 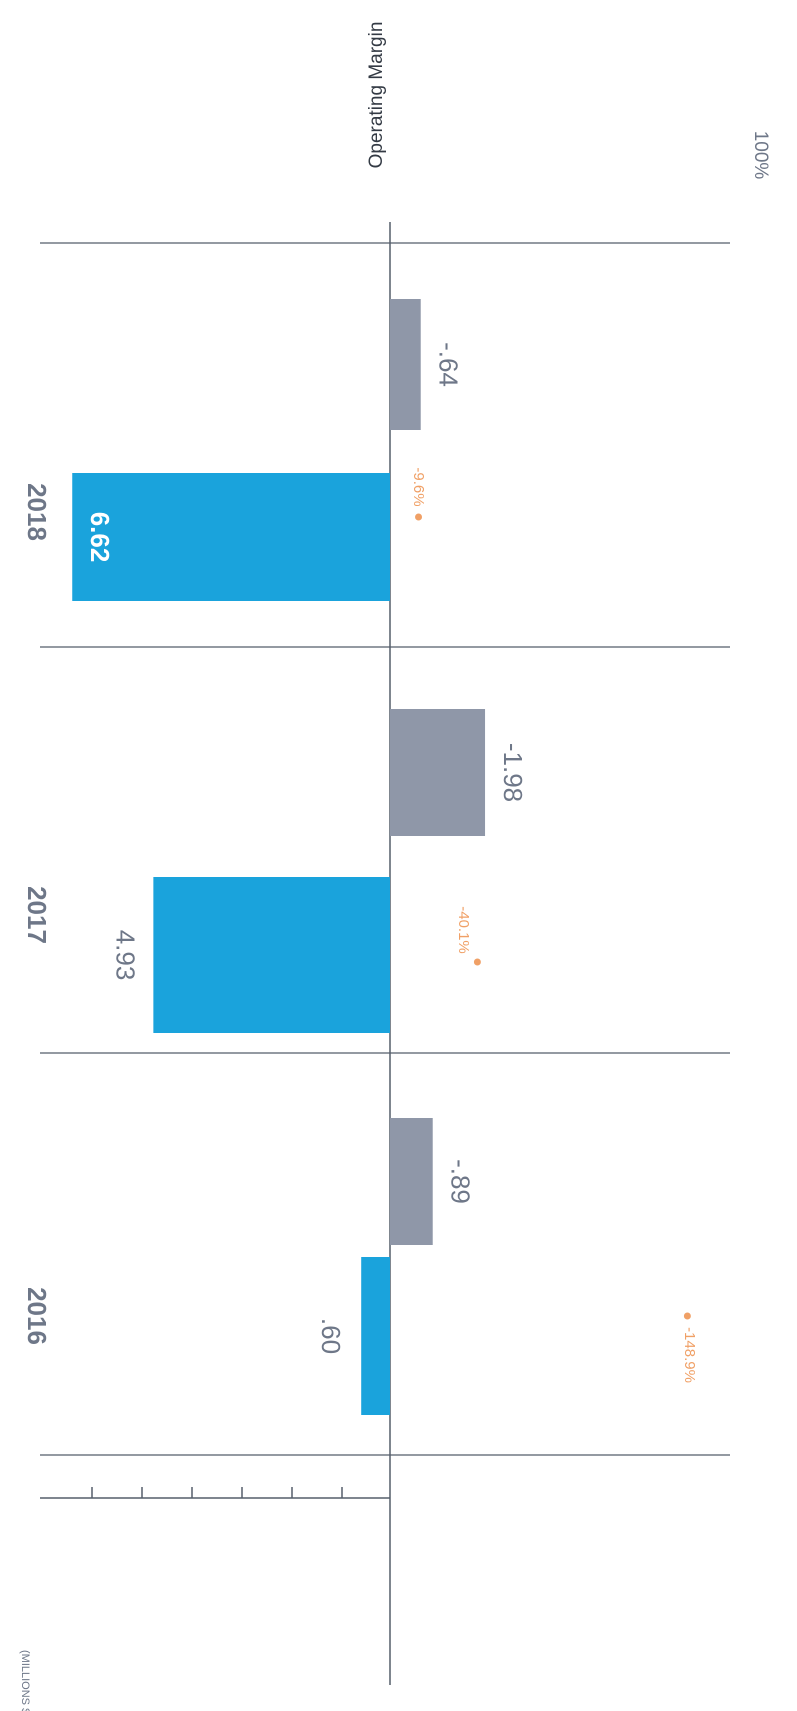 What do you see at coordinates (376, 95) in the screenshot?
I see `operating-margin-title: Operating Margin` at bounding box center [376, 95].